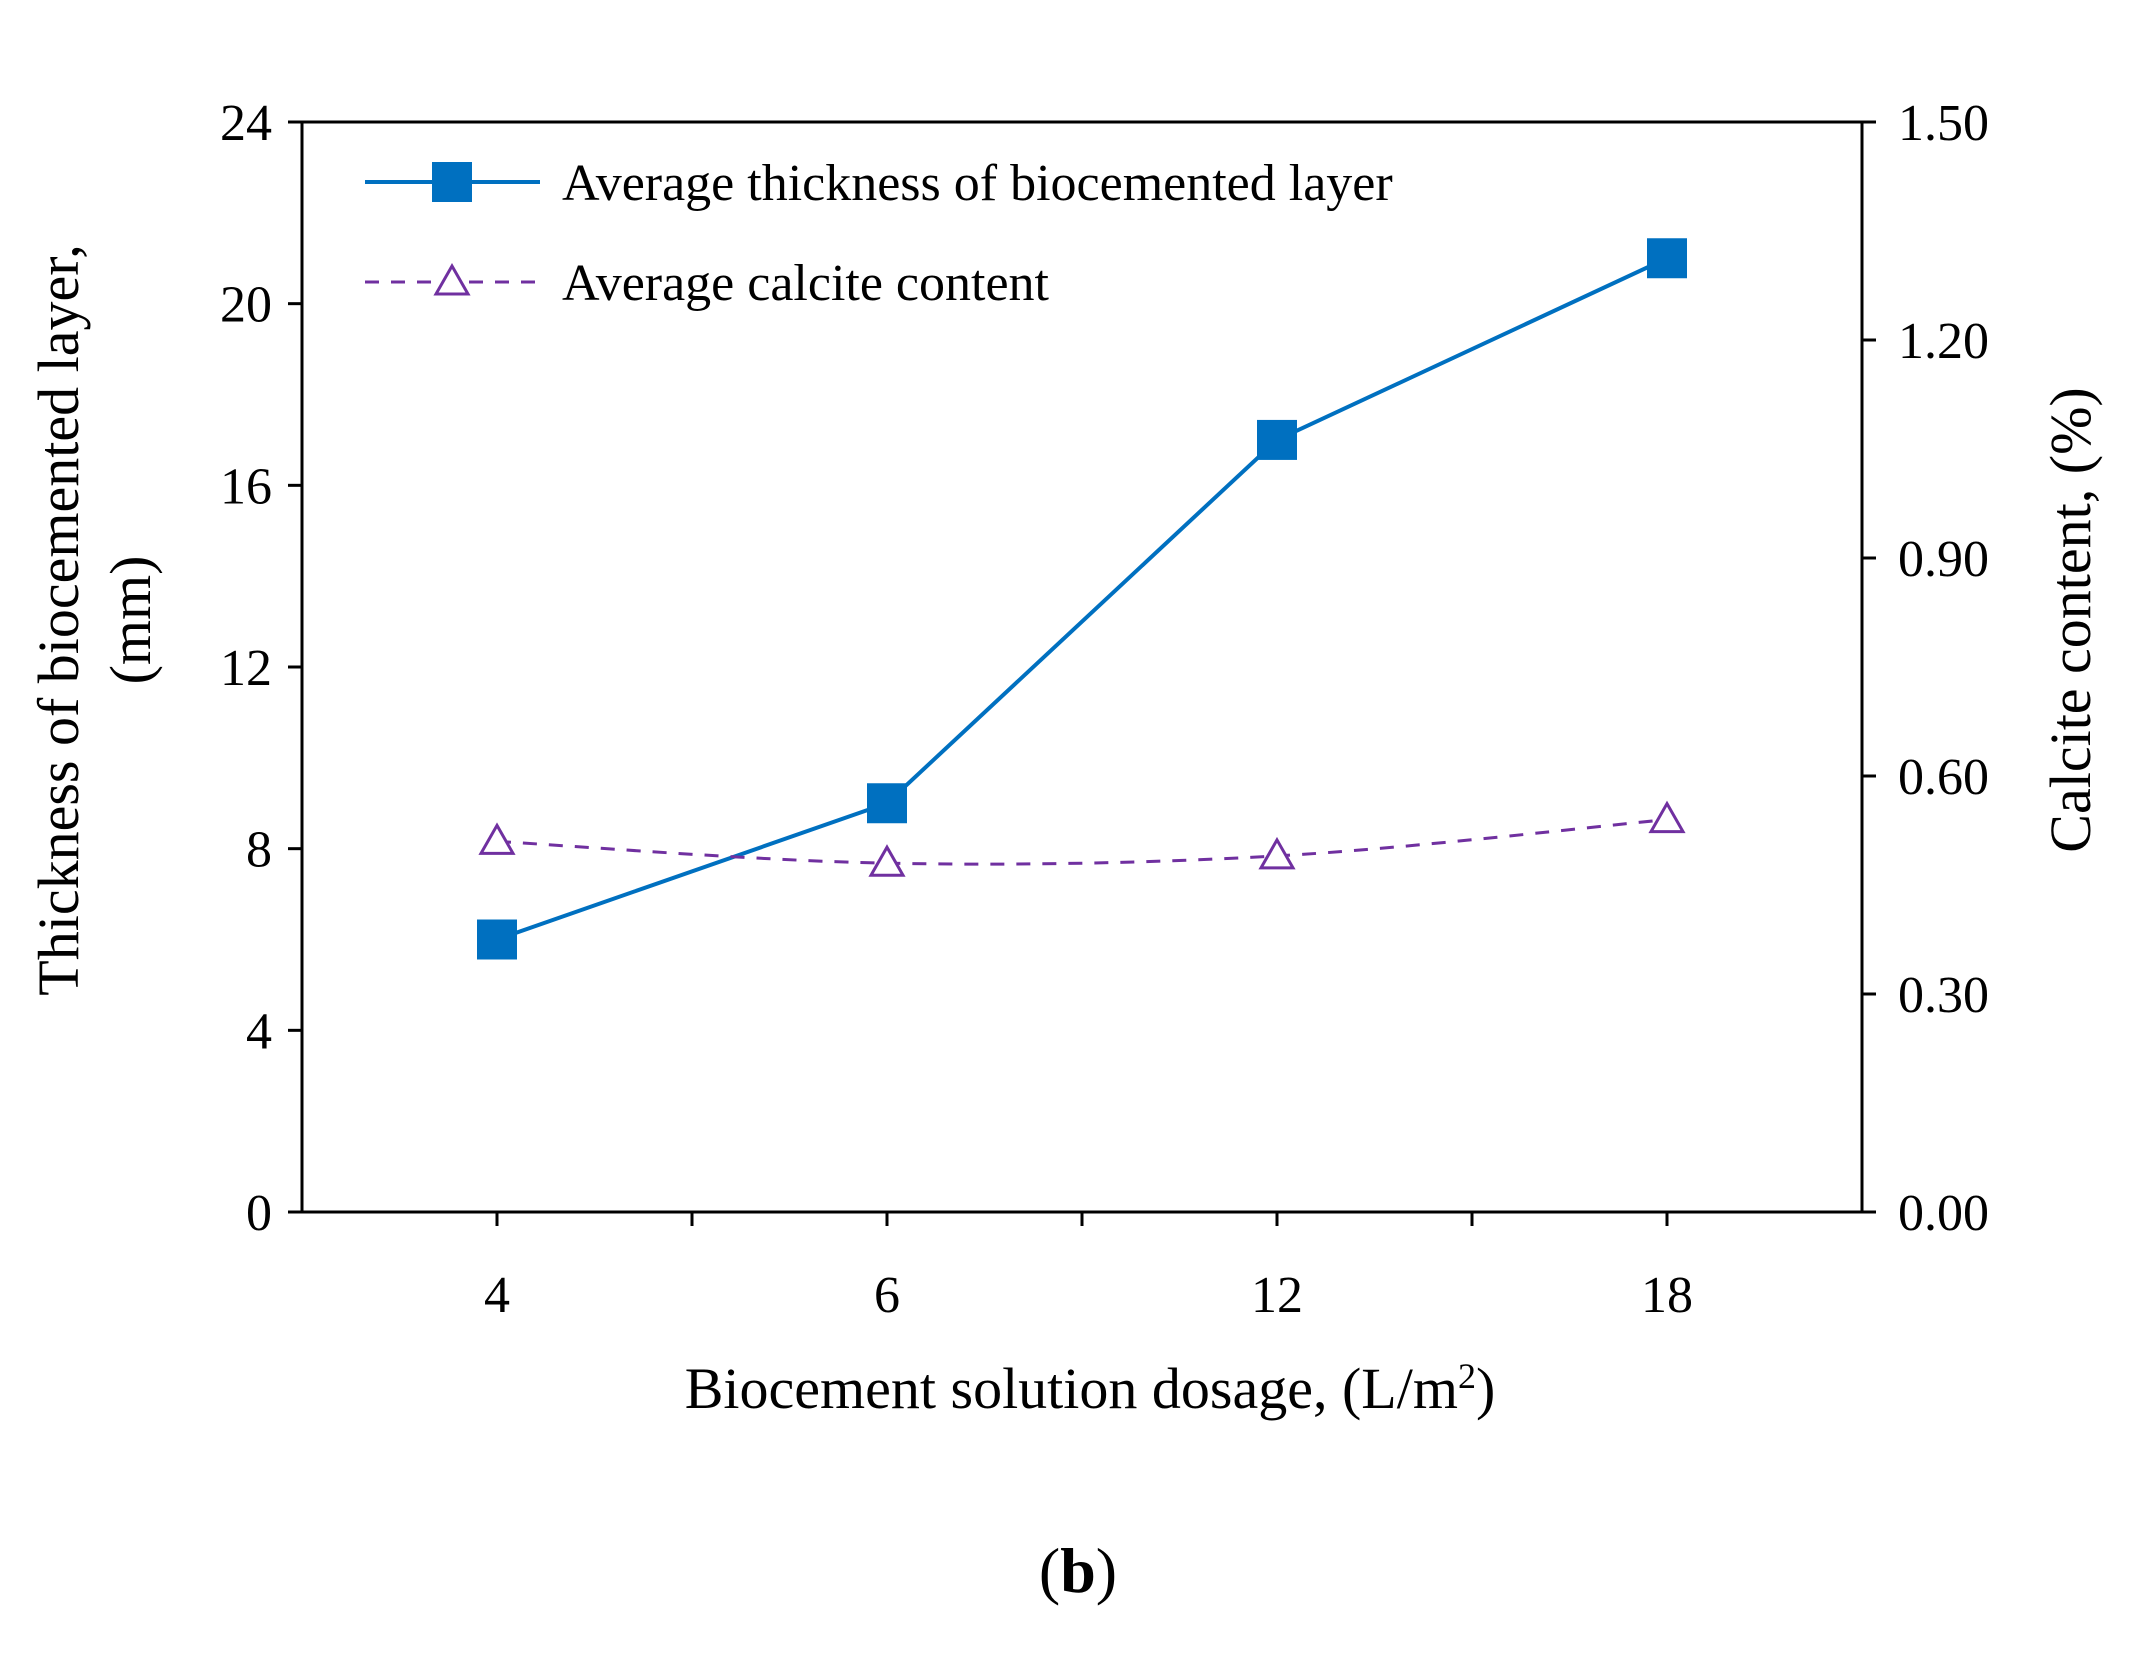 This screenshot has width=2137, height=1661. What do you see at coordinates (977, 183) in the screenshot?
I see `legend-label-thickness: Average thickness of biocemented layer` at bounding box center [977, 183].